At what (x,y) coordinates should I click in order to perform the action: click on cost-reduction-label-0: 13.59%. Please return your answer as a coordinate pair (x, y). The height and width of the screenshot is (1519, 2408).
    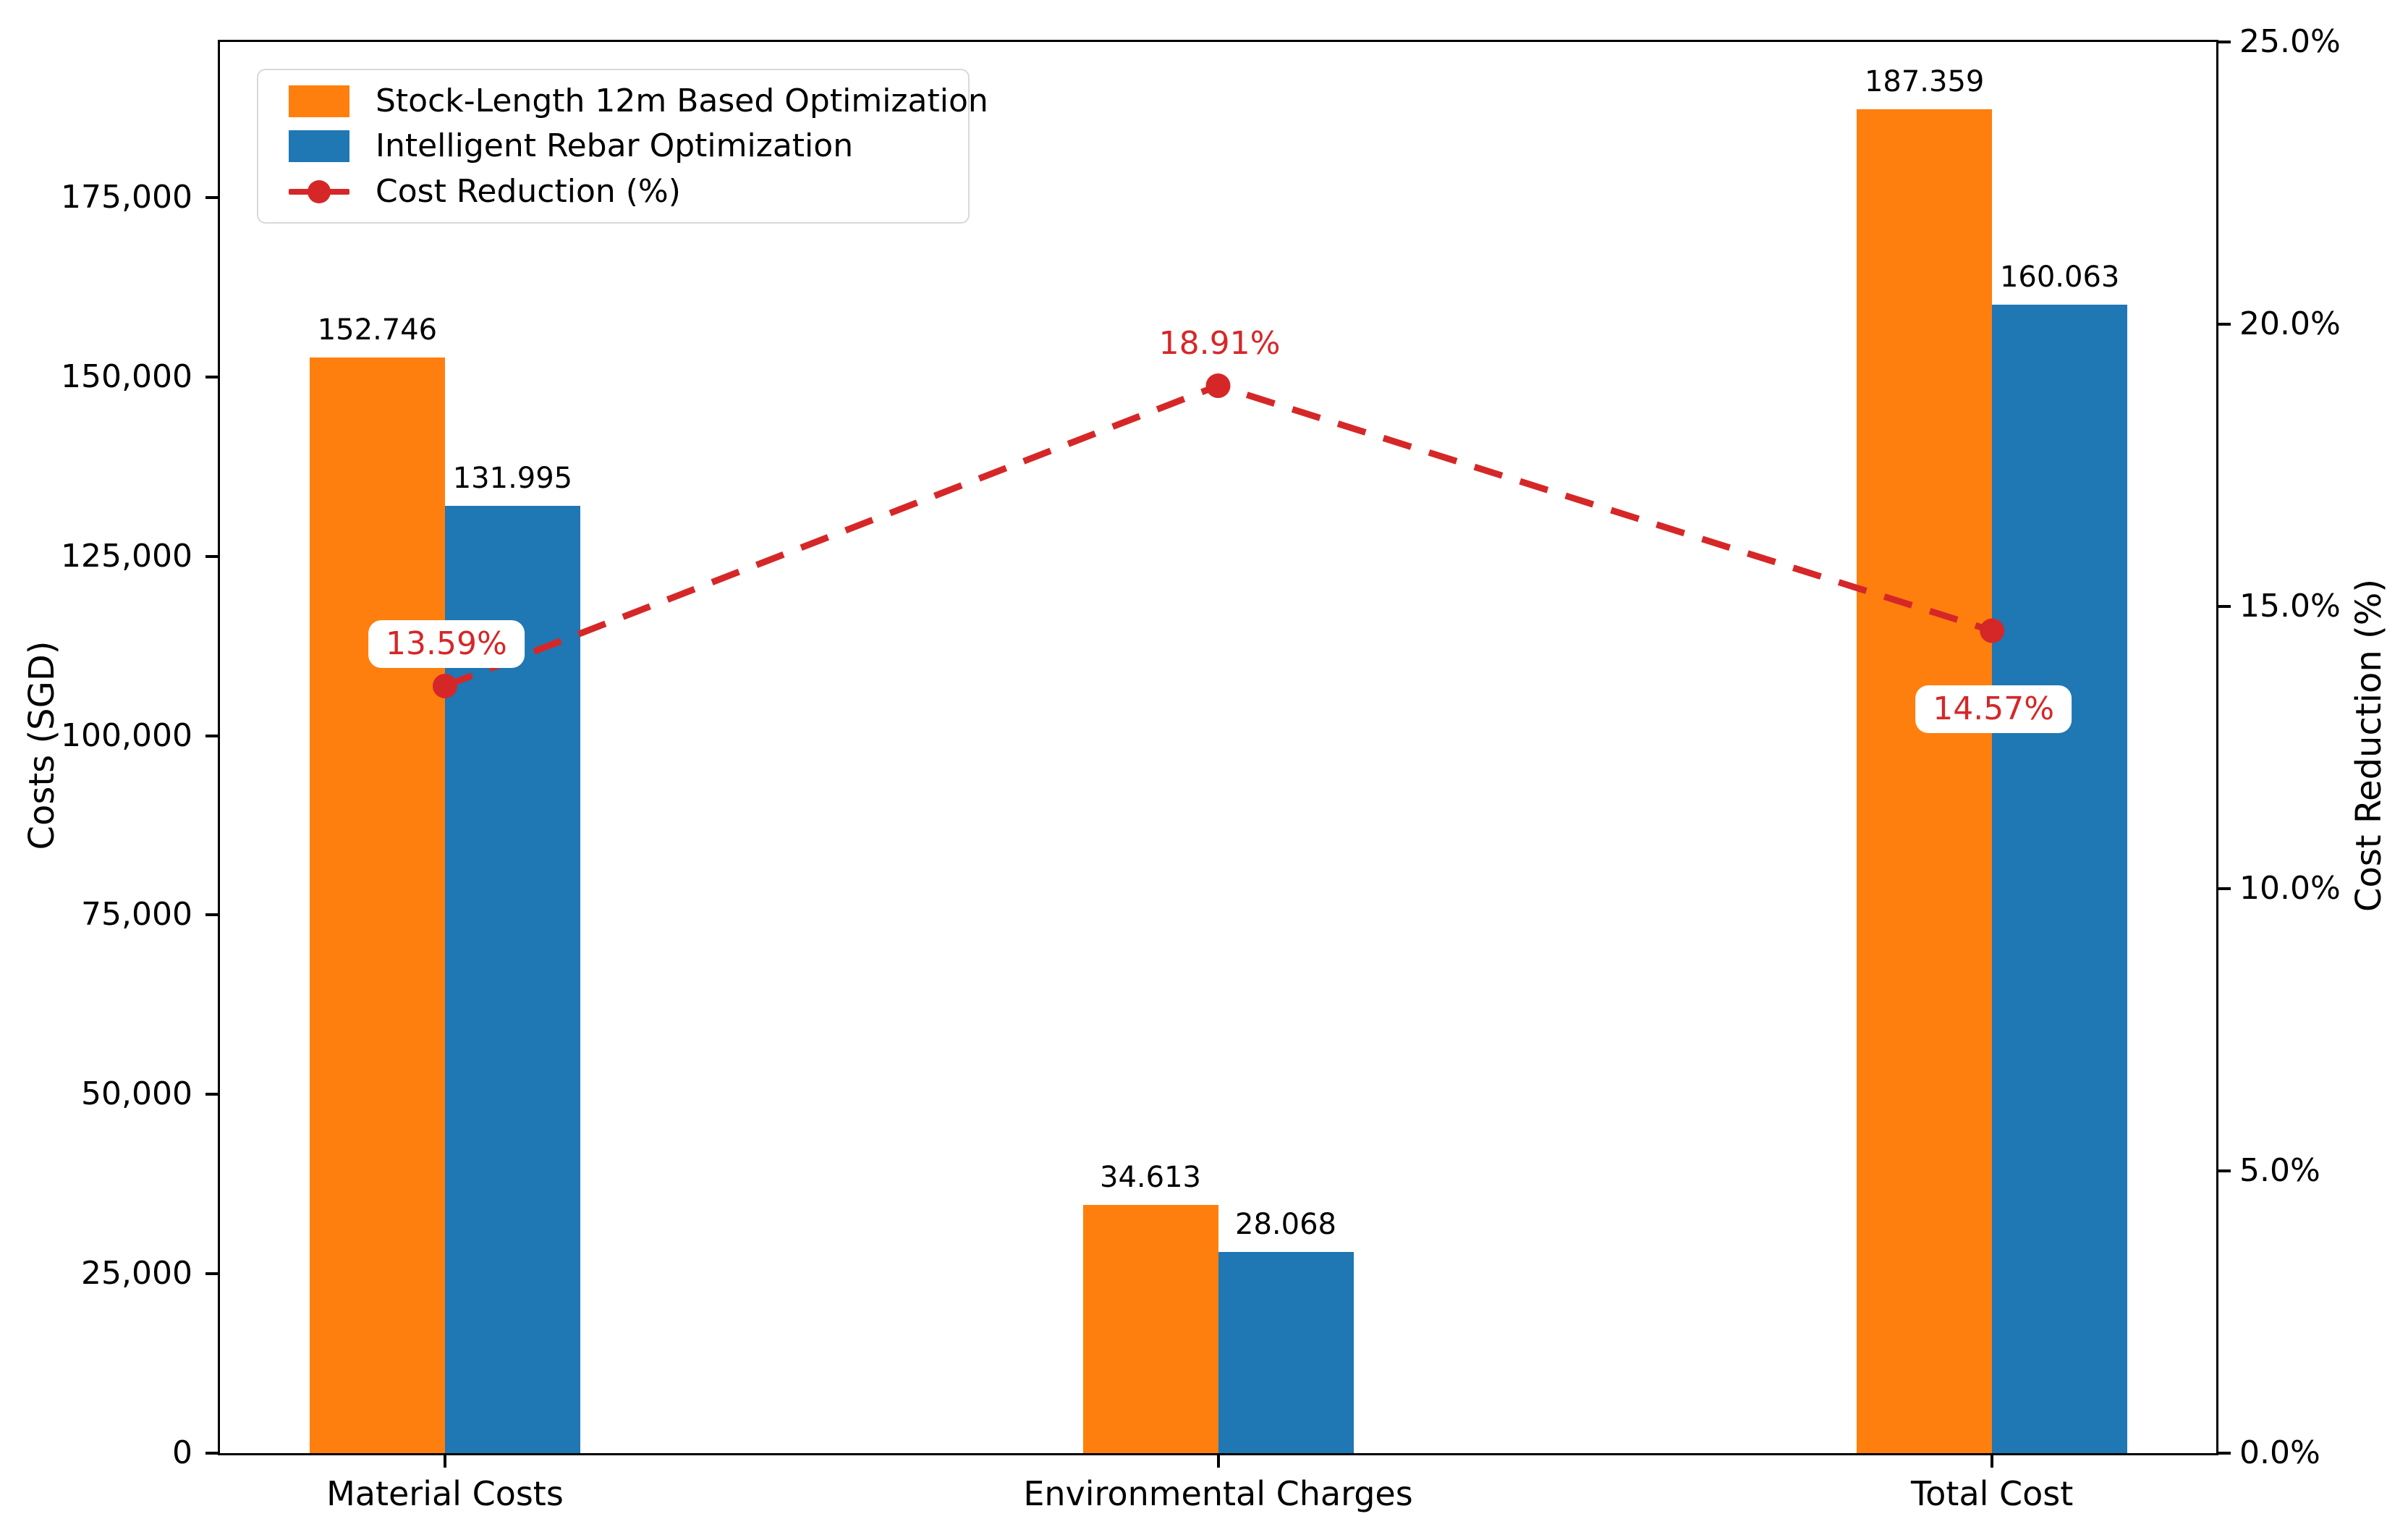
    Looking at the image, I should click on (446, 643).